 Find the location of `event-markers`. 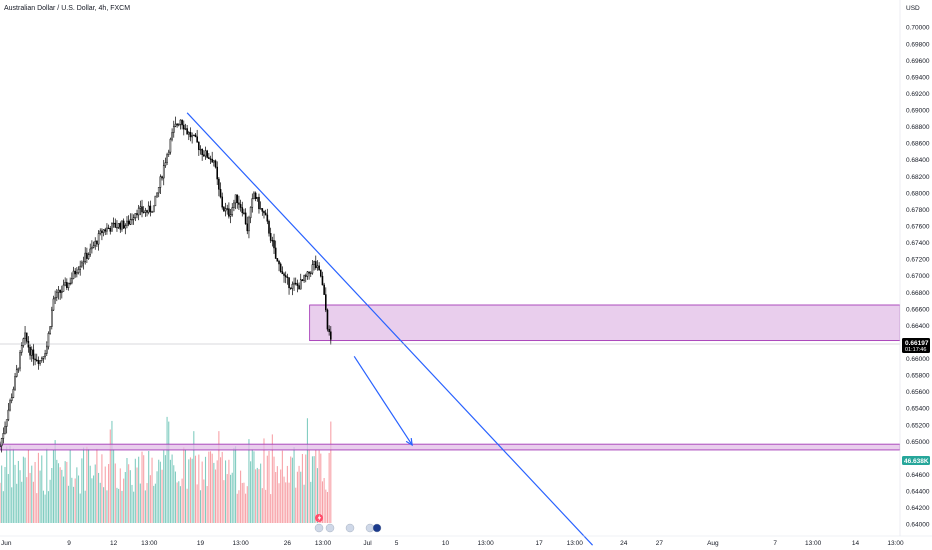

event-markers is located at coordinates (348, 523).